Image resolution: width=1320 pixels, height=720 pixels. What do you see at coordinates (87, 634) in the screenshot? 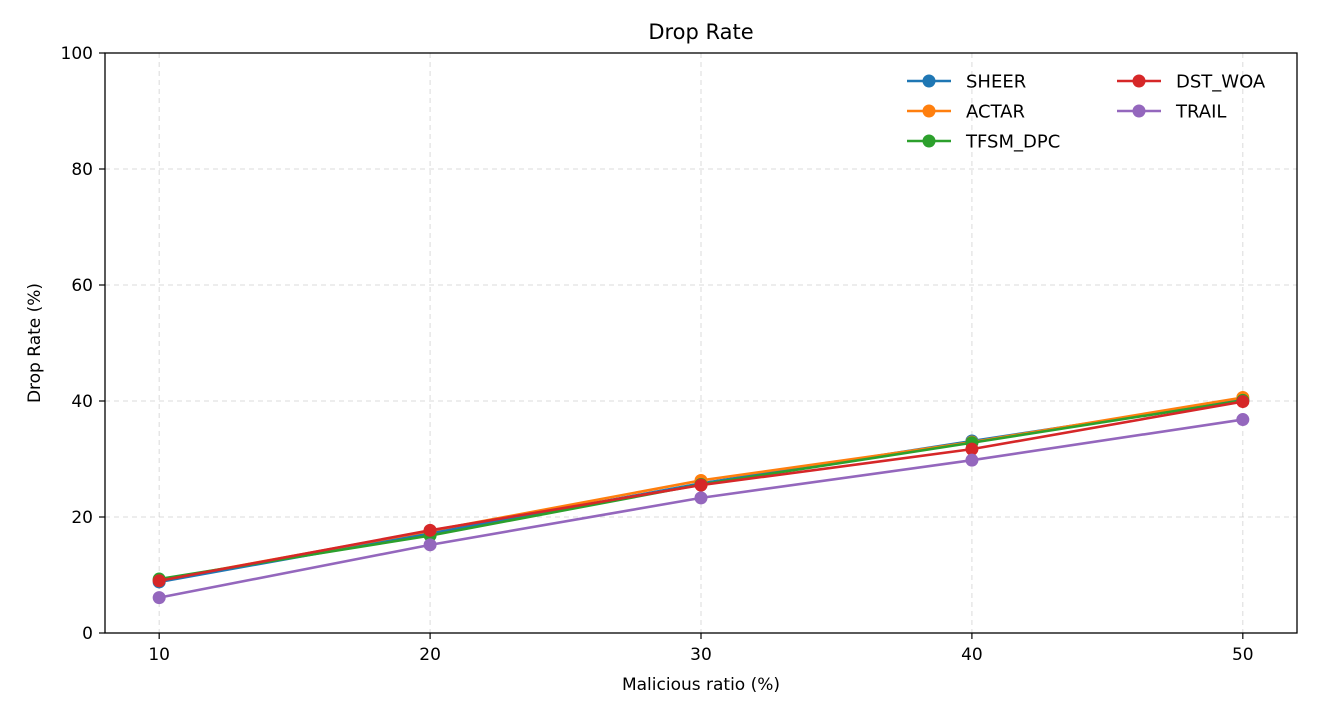
I see `y-tick-label: 0` at bounding box center [87, 634].